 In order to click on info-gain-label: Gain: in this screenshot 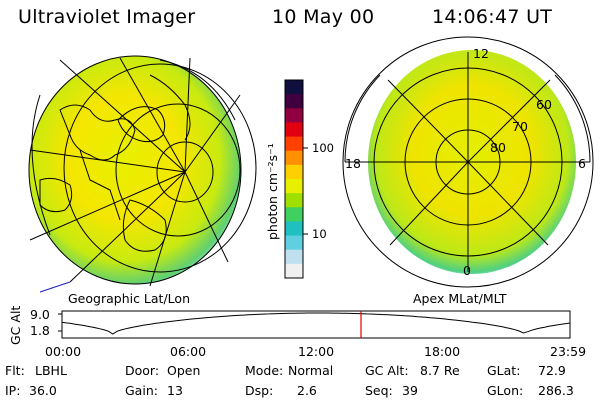, I will do `click(141, 390)`.